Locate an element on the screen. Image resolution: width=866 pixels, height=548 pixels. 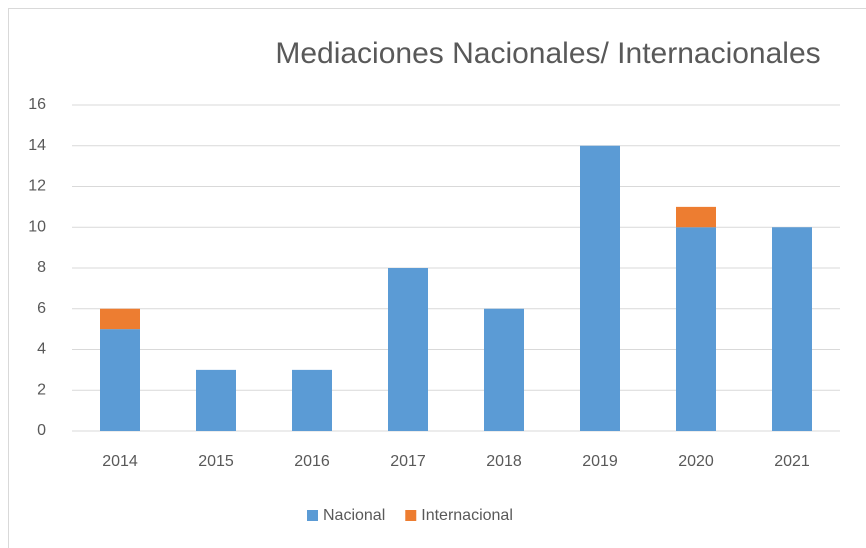
x-tick-label: 2018 is located at coordinates (504, 461).